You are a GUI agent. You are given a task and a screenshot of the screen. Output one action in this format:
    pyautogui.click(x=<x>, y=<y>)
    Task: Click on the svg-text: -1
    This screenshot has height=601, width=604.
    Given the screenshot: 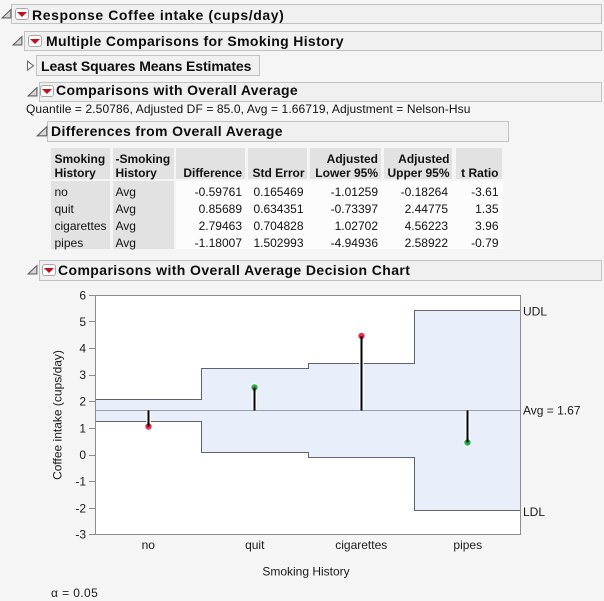 What is the action you would take?
    pyautogui.click(x=80, y=482)
    